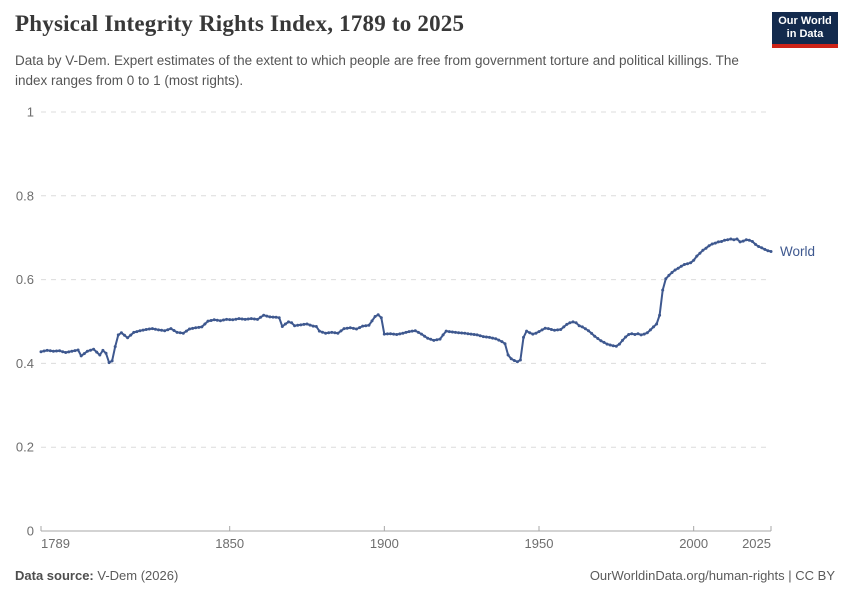 Image resolution: width=850 pixels, height=600 pixels. I want to click on x-tick-label: 2000, so click(693, 543).